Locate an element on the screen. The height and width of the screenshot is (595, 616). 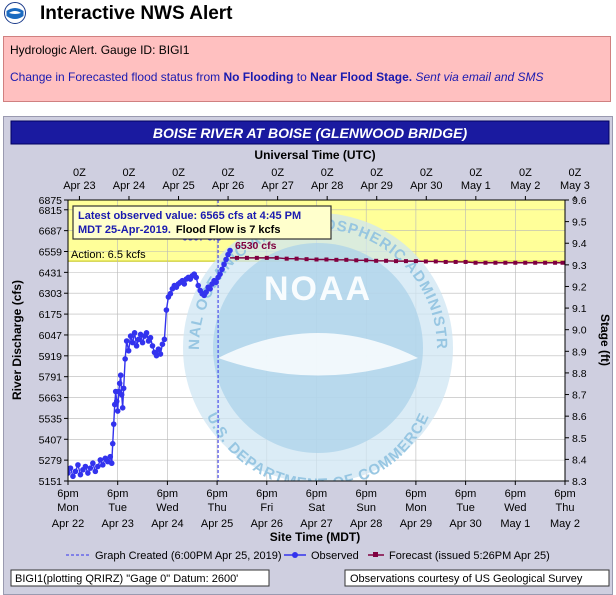
footer-datum-box is located at coordinates (140, 578).